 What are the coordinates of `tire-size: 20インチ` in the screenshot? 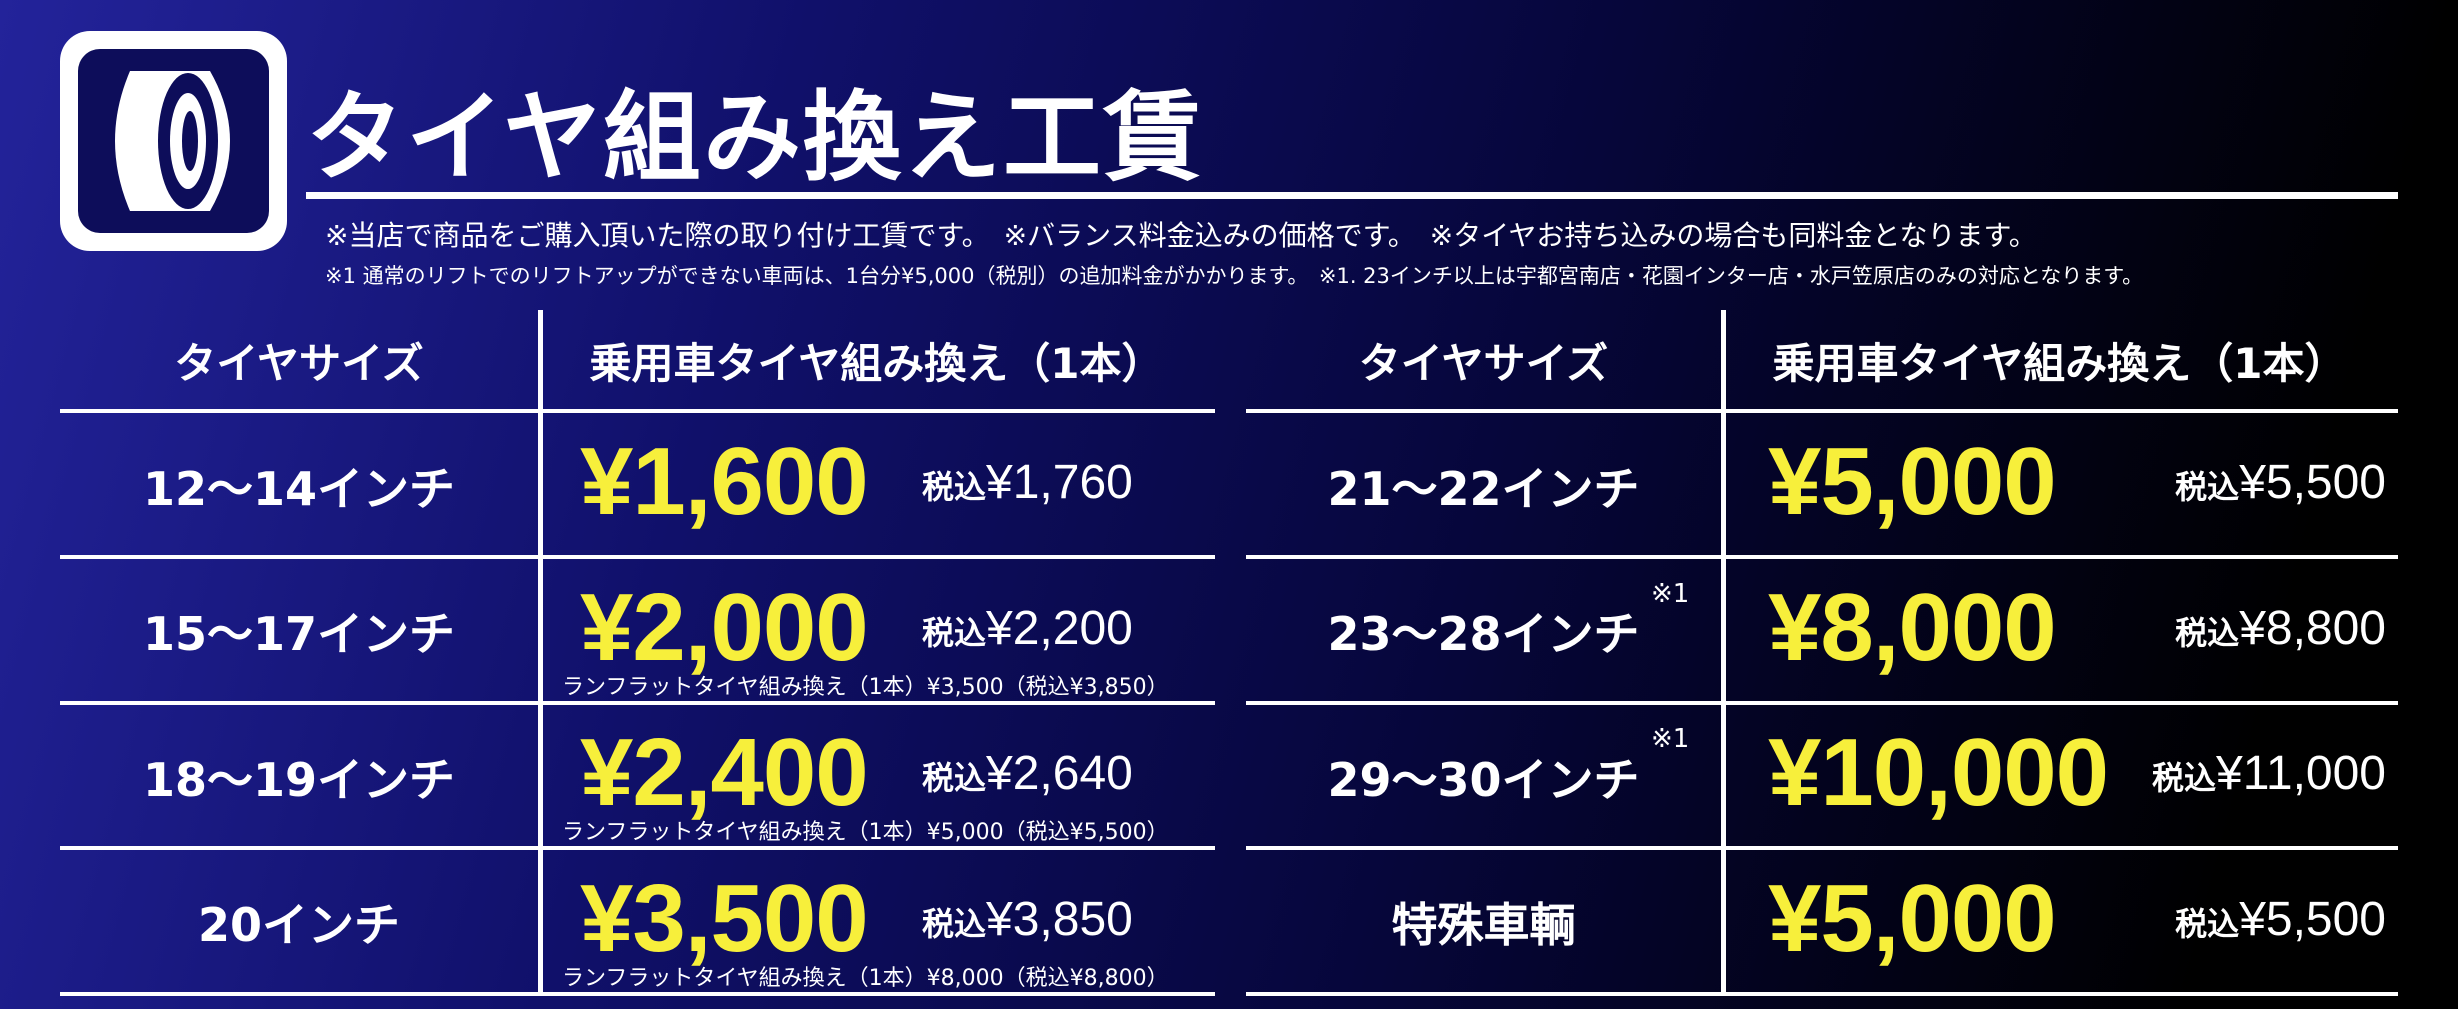 It's located at (299, 922).